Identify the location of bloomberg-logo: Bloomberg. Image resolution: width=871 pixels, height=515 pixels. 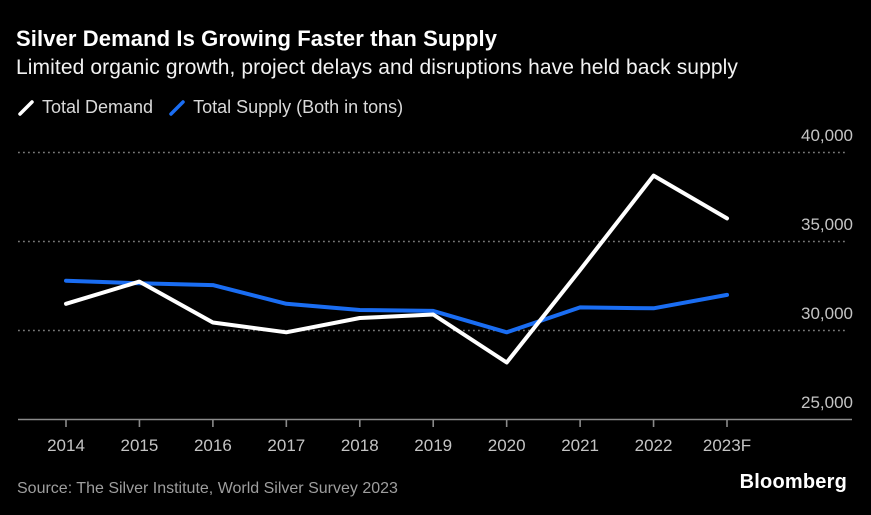
(793, 482).